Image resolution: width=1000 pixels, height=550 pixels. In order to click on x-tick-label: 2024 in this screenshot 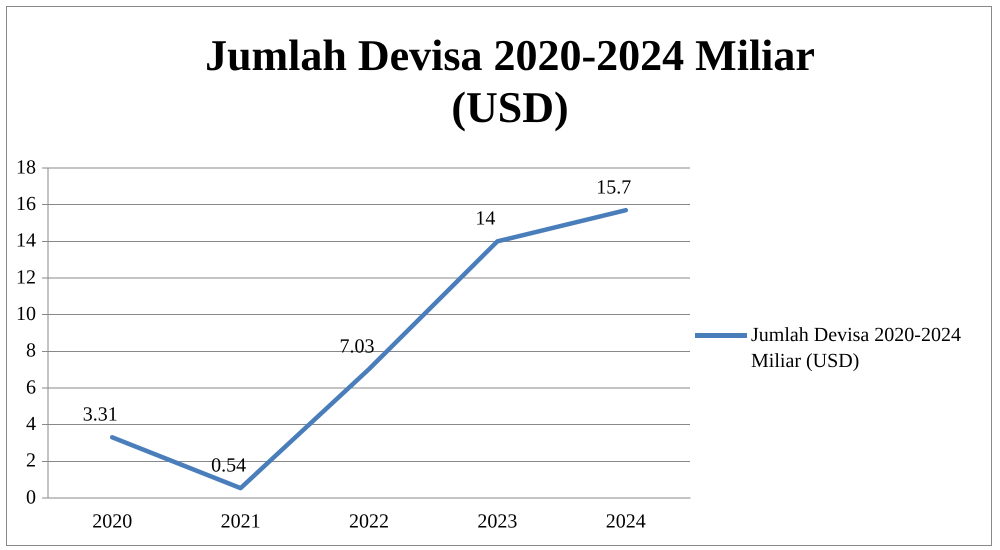, I will do `click(626, 521)`.